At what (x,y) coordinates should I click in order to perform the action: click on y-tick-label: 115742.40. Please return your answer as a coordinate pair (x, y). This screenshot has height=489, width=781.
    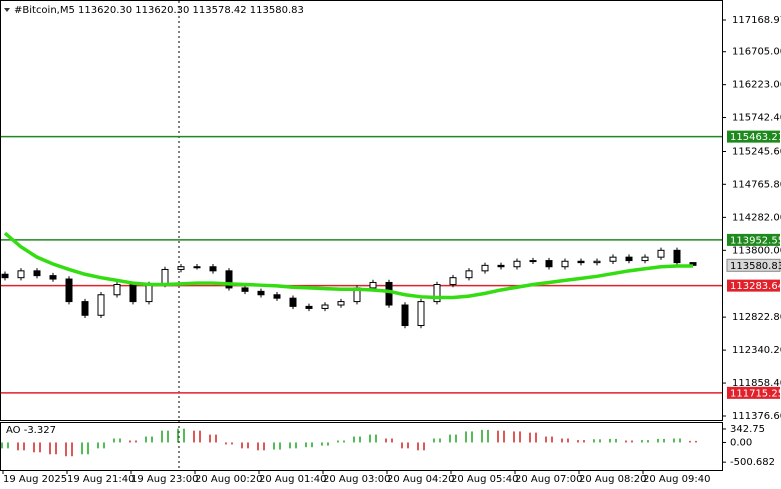
    Looking at the image, I should click on (756, 118).